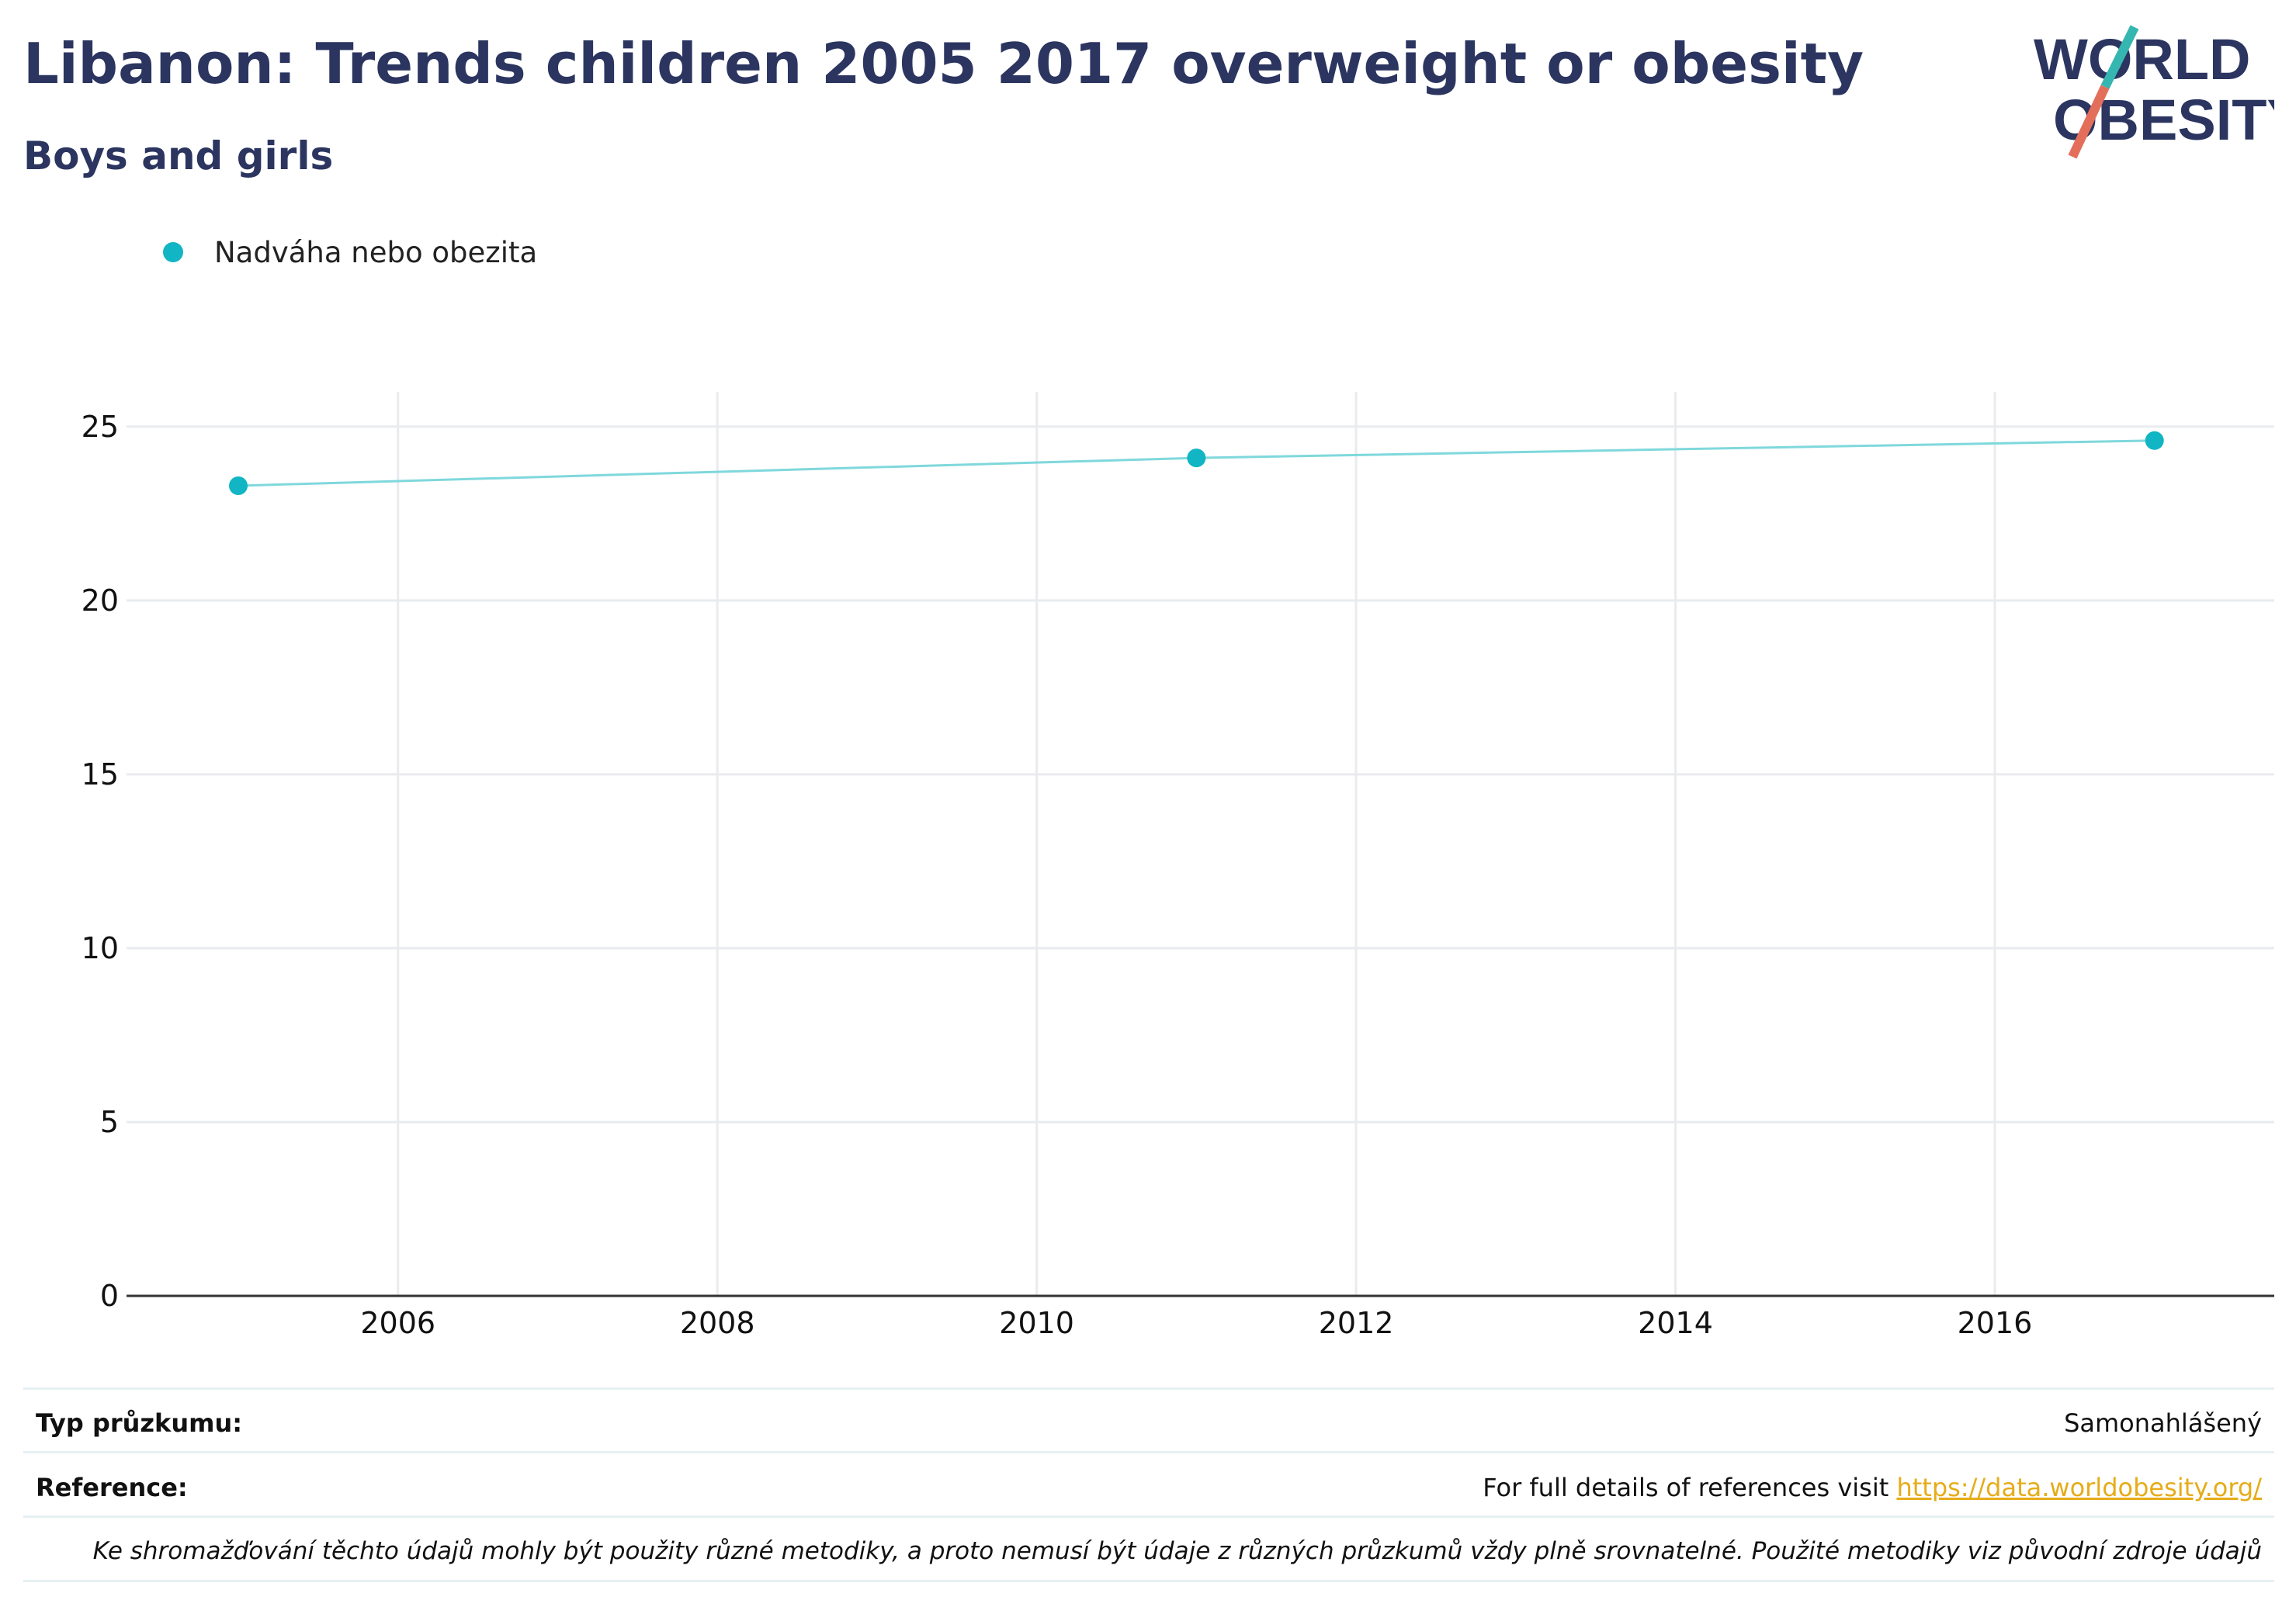  What do you see at coordinates (100, 427) in the screenshot?
I see `y-tick-label: 25` at bounding box center [100, 427].